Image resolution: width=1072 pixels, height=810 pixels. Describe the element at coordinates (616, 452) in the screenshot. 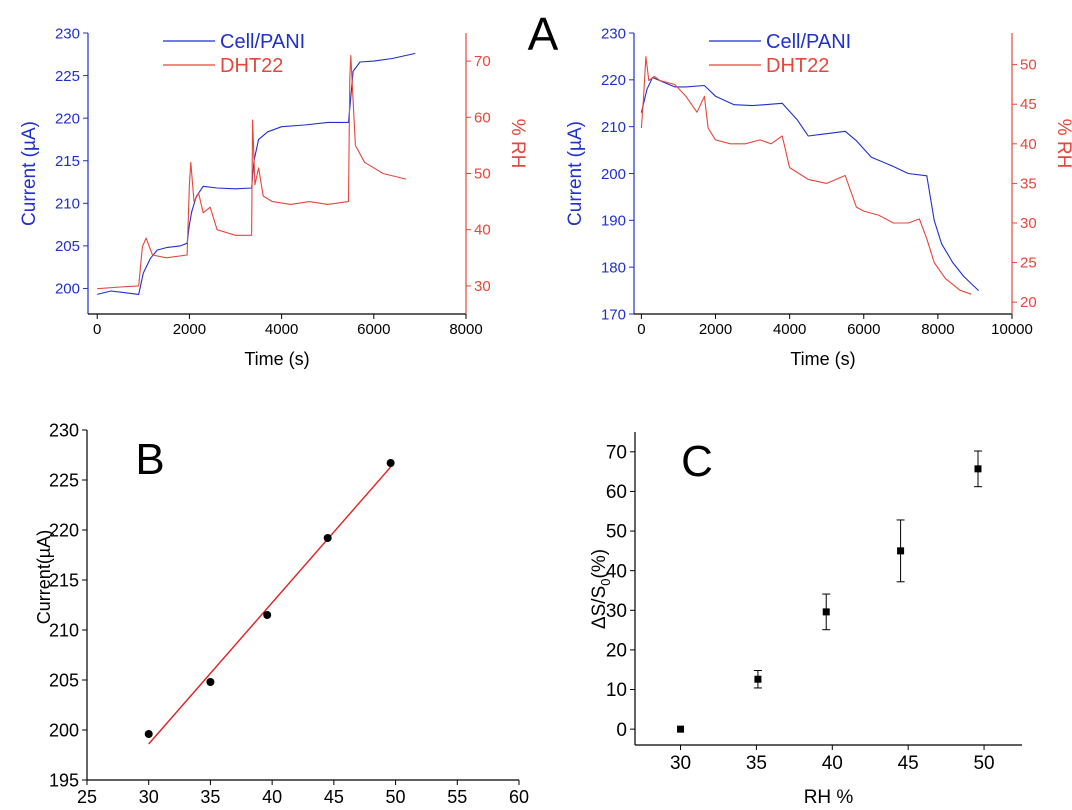

I see `y-tick-label: 70` at that location.